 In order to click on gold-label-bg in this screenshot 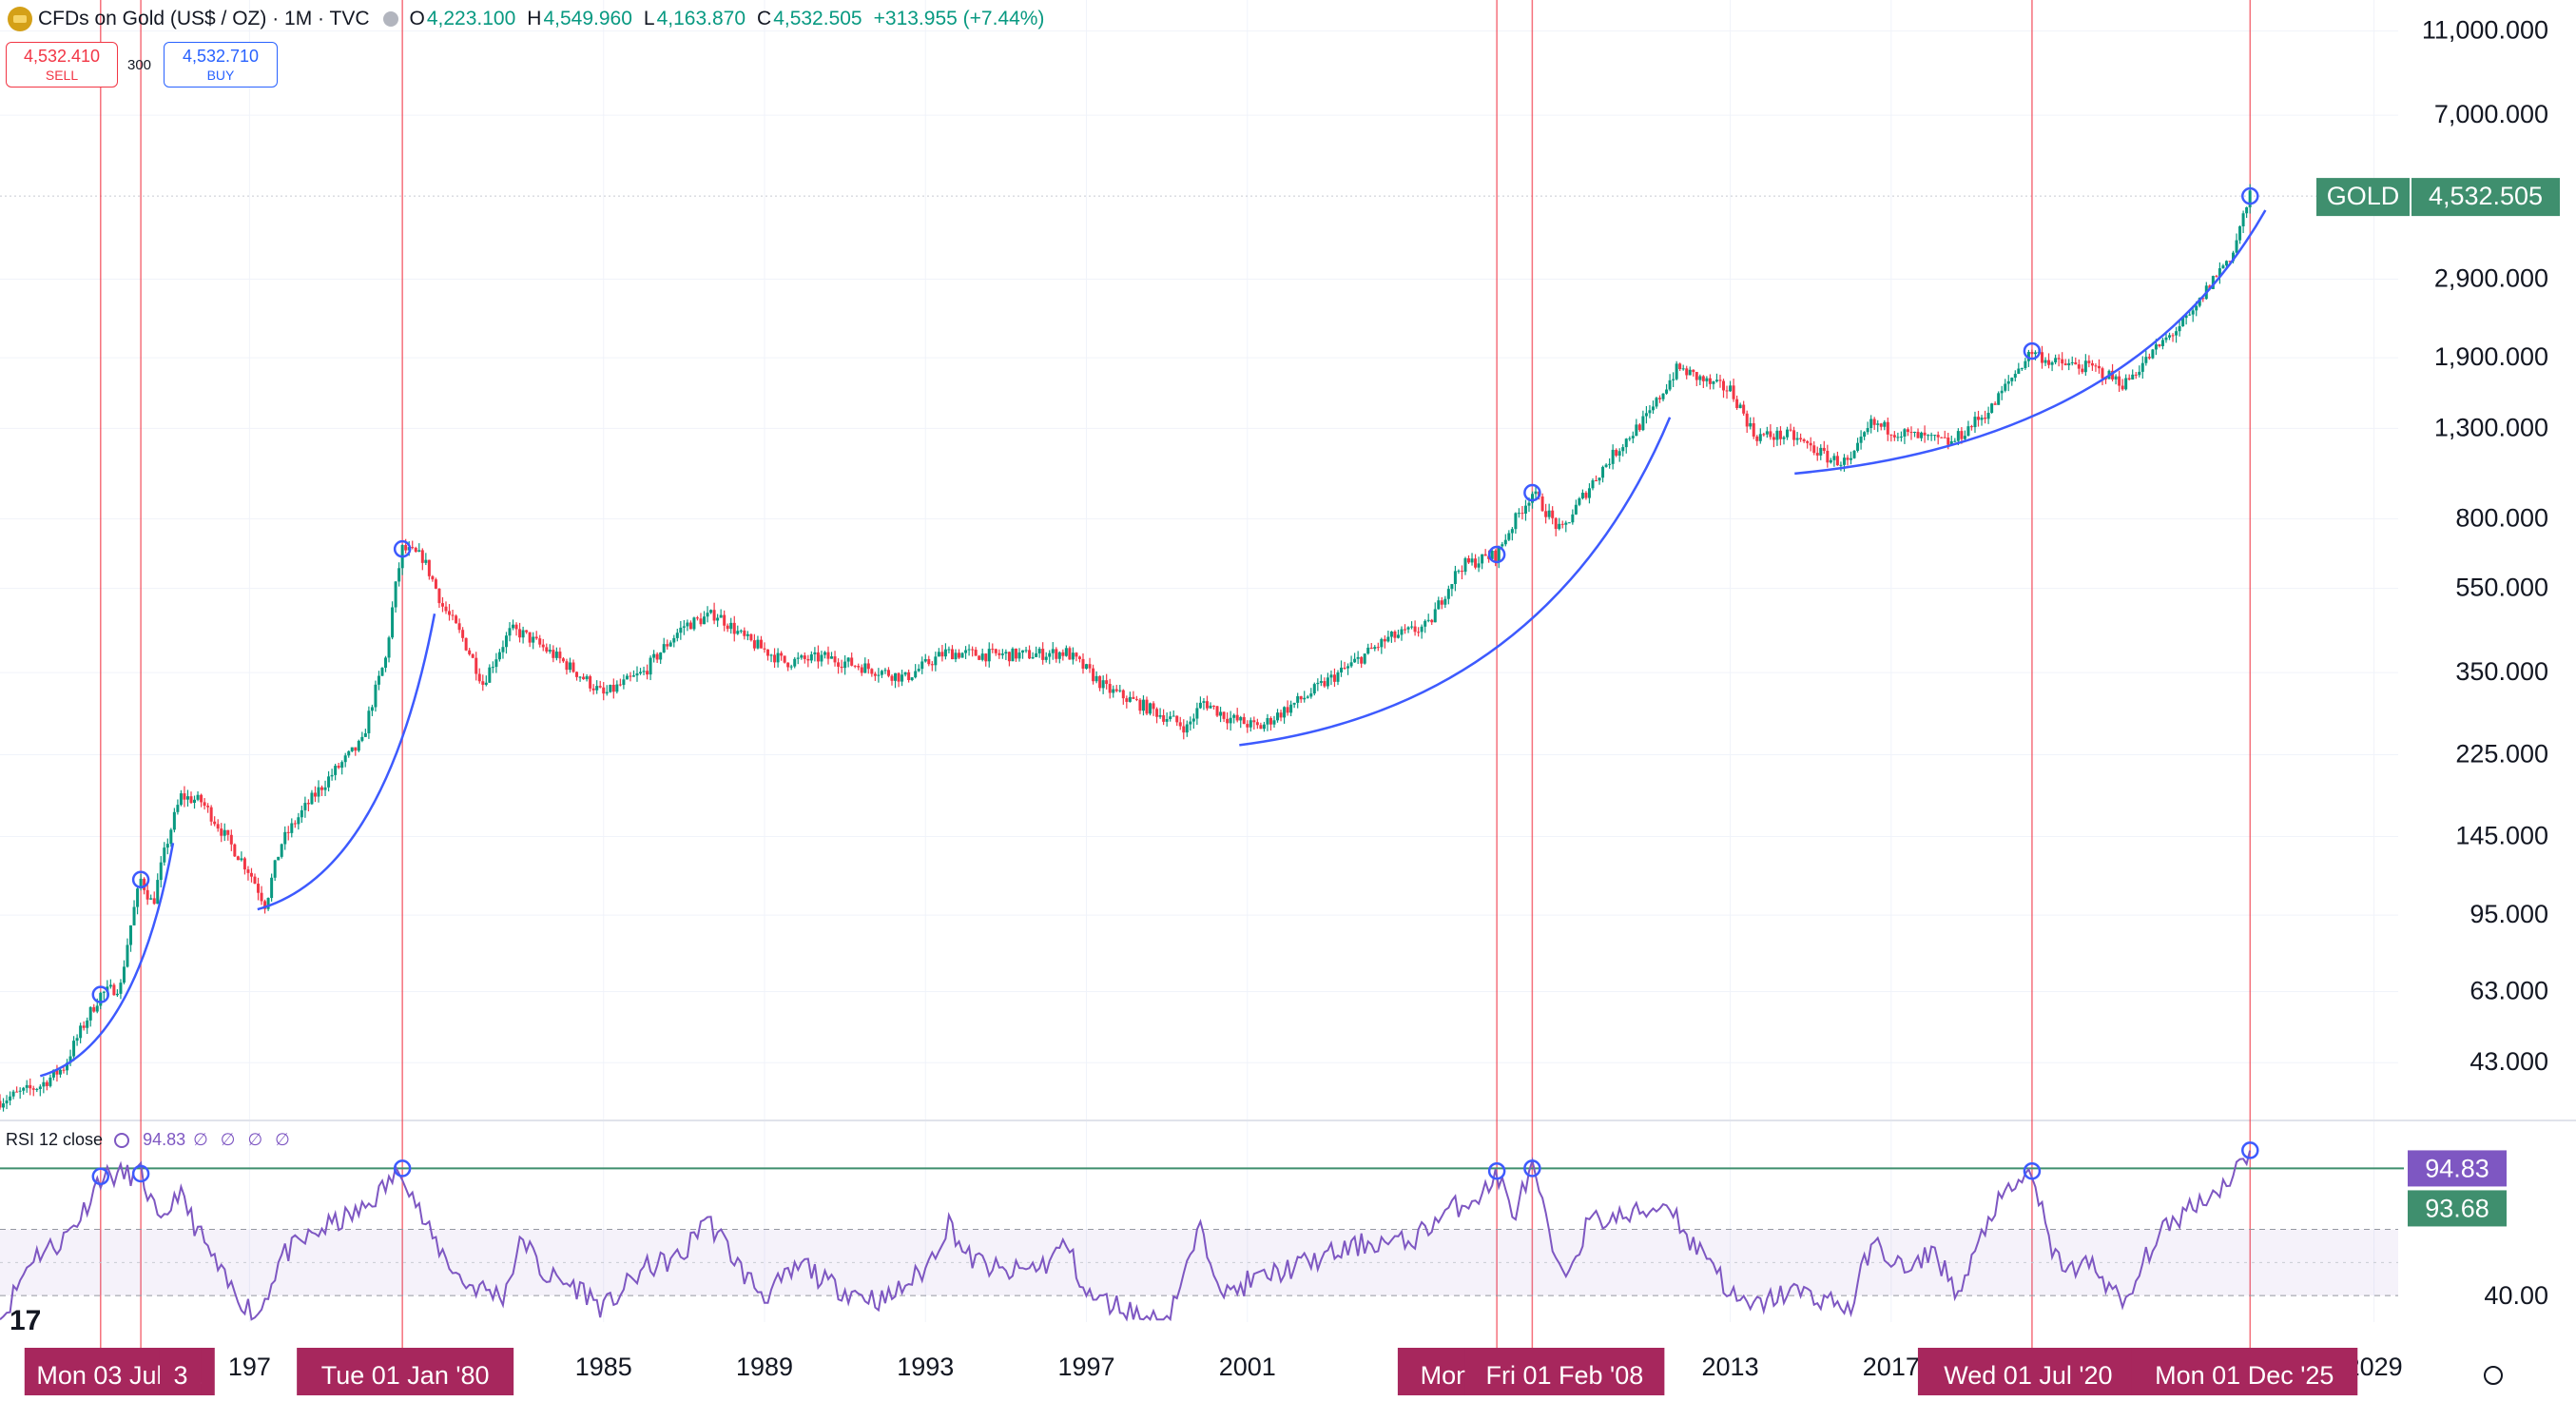, I will do `click(2363, 197)`.